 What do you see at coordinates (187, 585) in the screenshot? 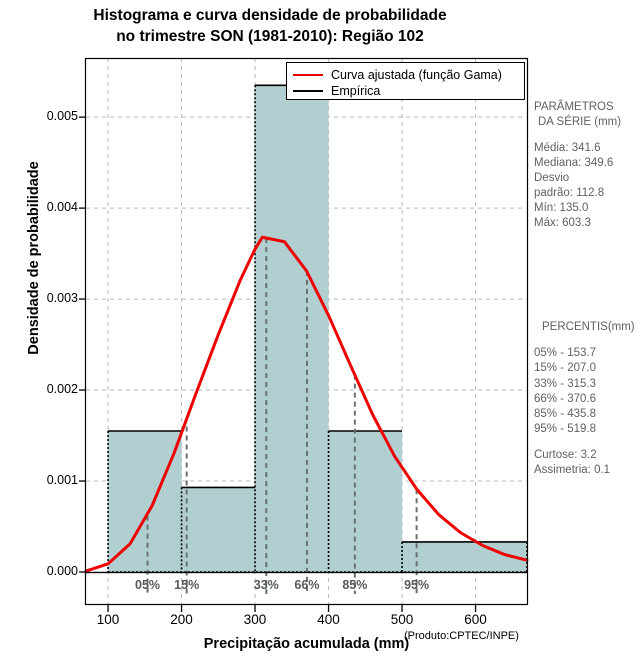
I see `percentile-label-15: 15%` at bounding box center [187, 585].